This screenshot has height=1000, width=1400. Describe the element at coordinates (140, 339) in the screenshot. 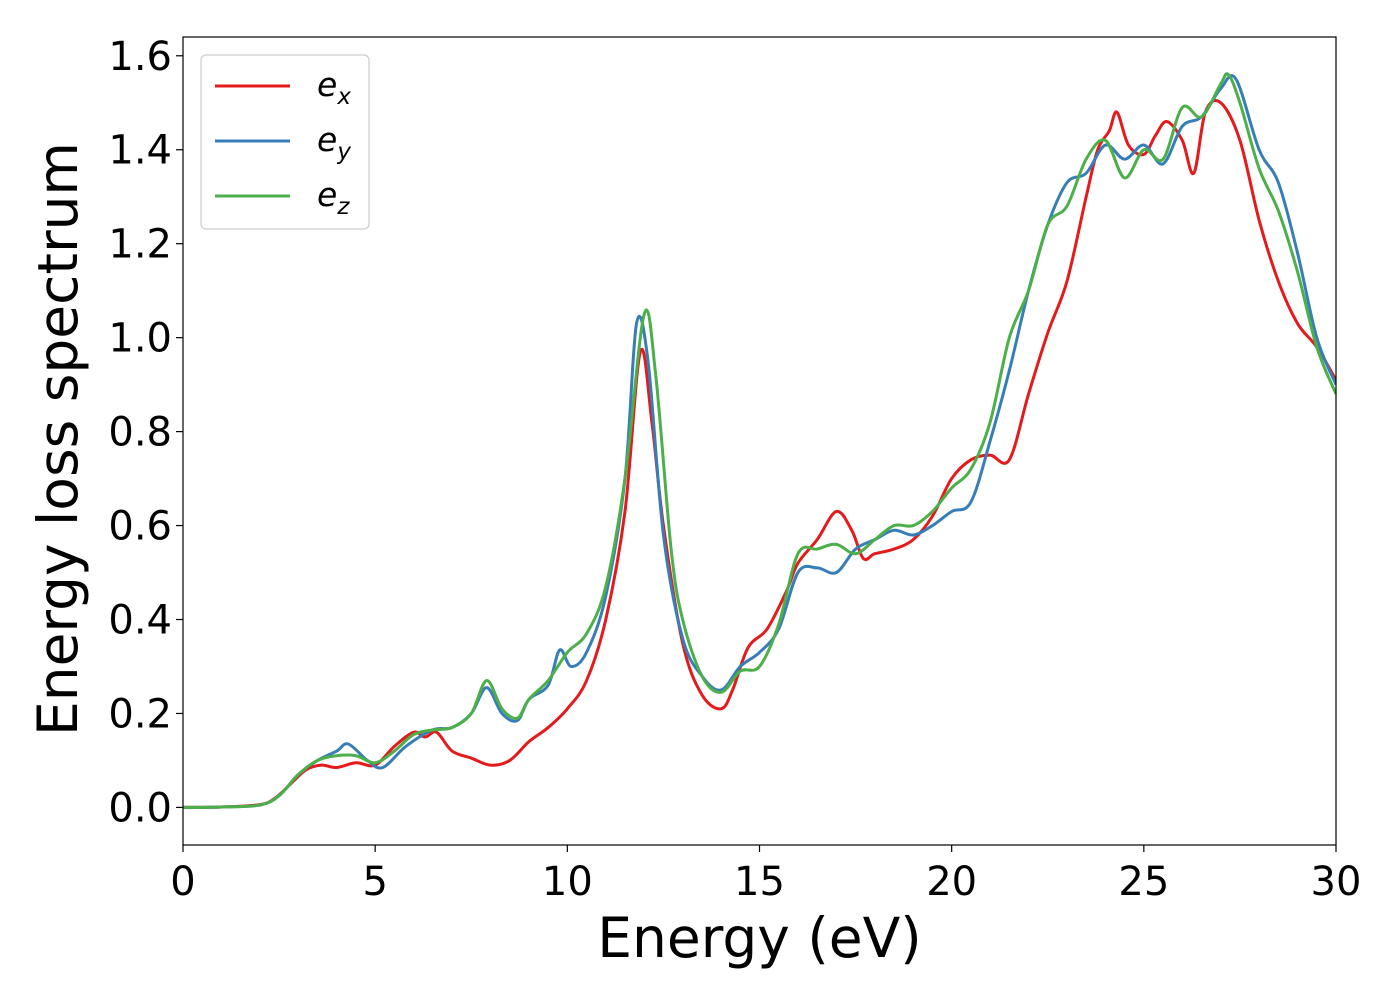

I see `y-tick-label: 1.0` at that location.